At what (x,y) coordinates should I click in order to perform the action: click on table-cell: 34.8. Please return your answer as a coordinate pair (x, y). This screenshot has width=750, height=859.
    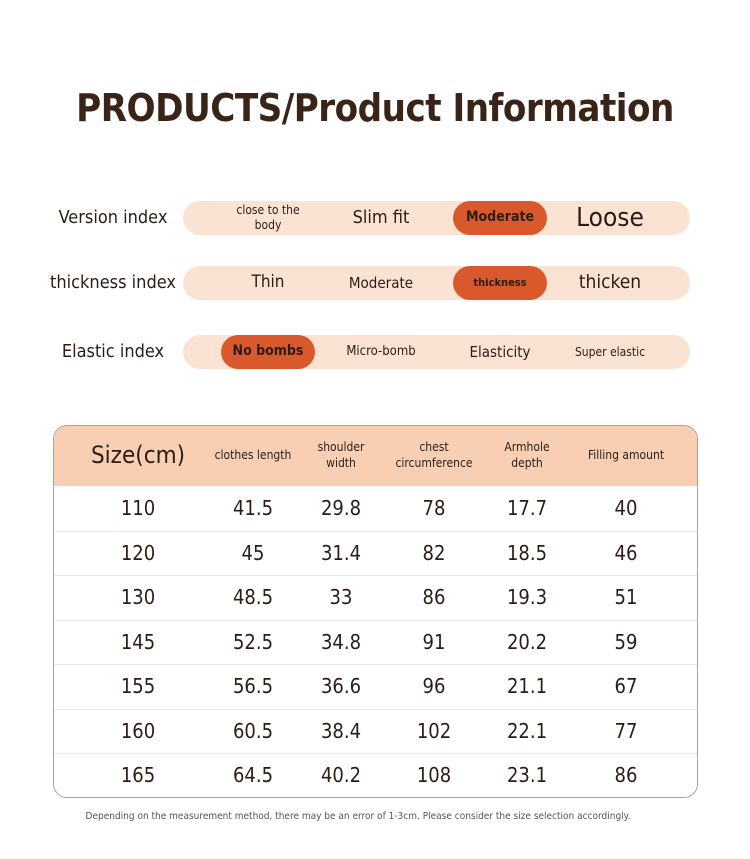
    Looking at the image, I should click on (341, 641).